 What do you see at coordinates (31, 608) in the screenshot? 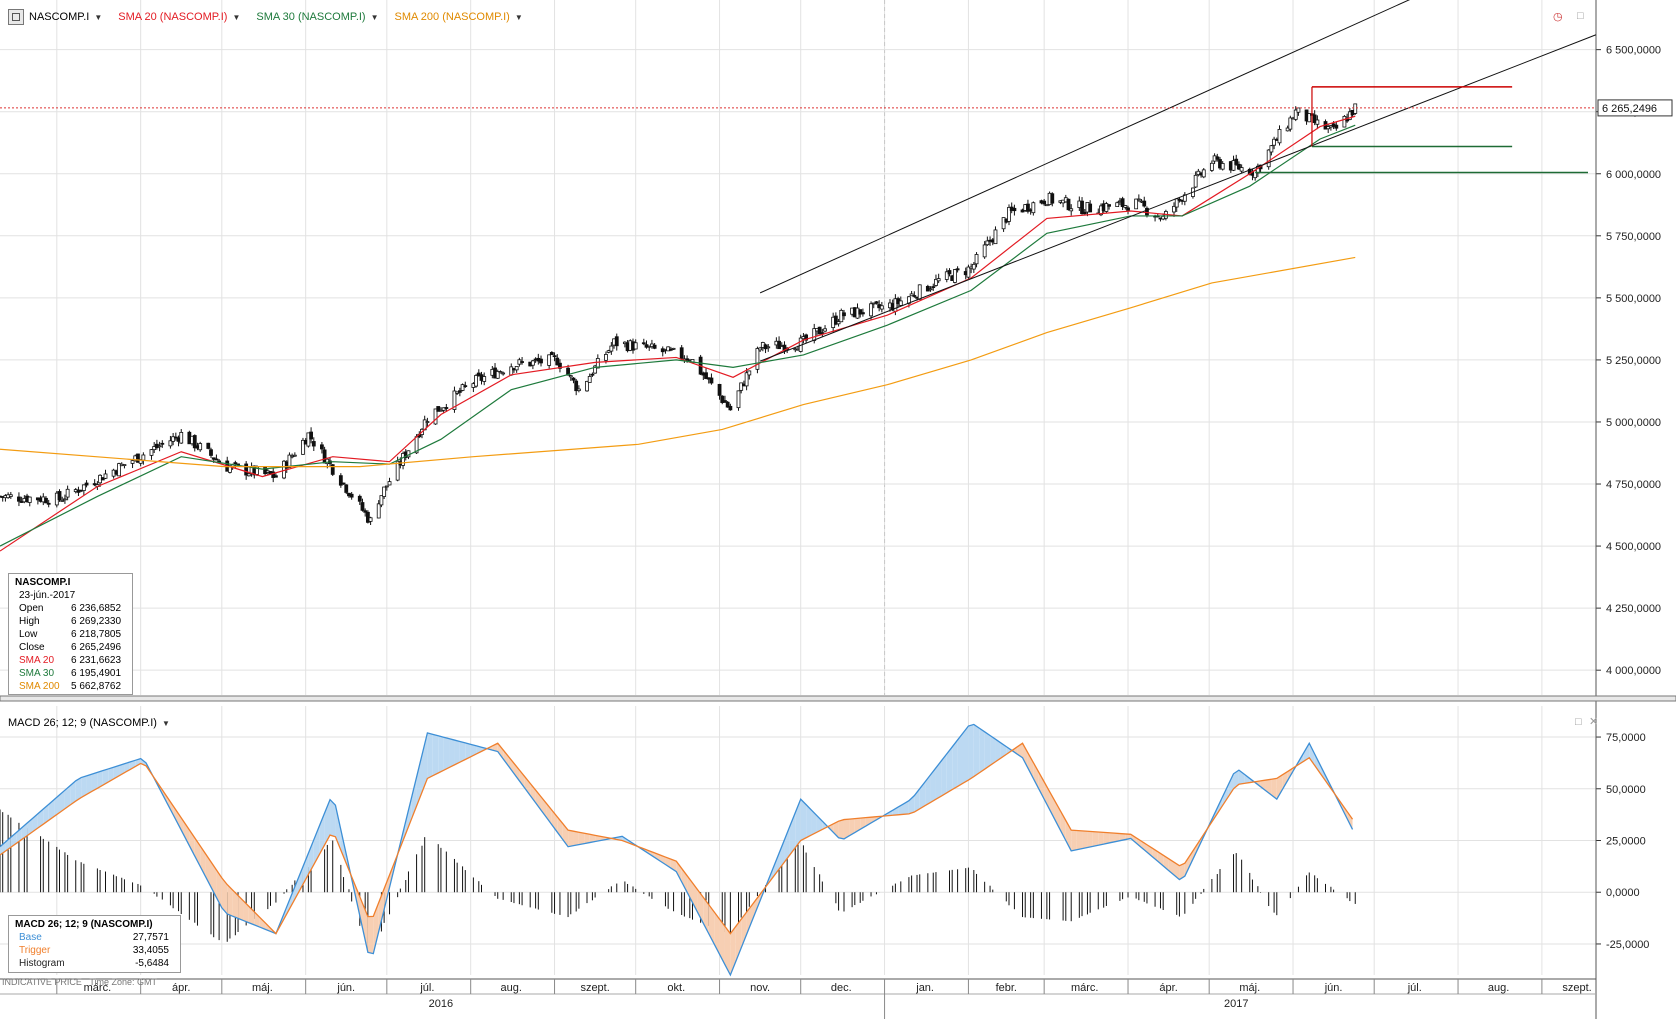
I see `info-row-key: Open` at bounding box center [31, 608].